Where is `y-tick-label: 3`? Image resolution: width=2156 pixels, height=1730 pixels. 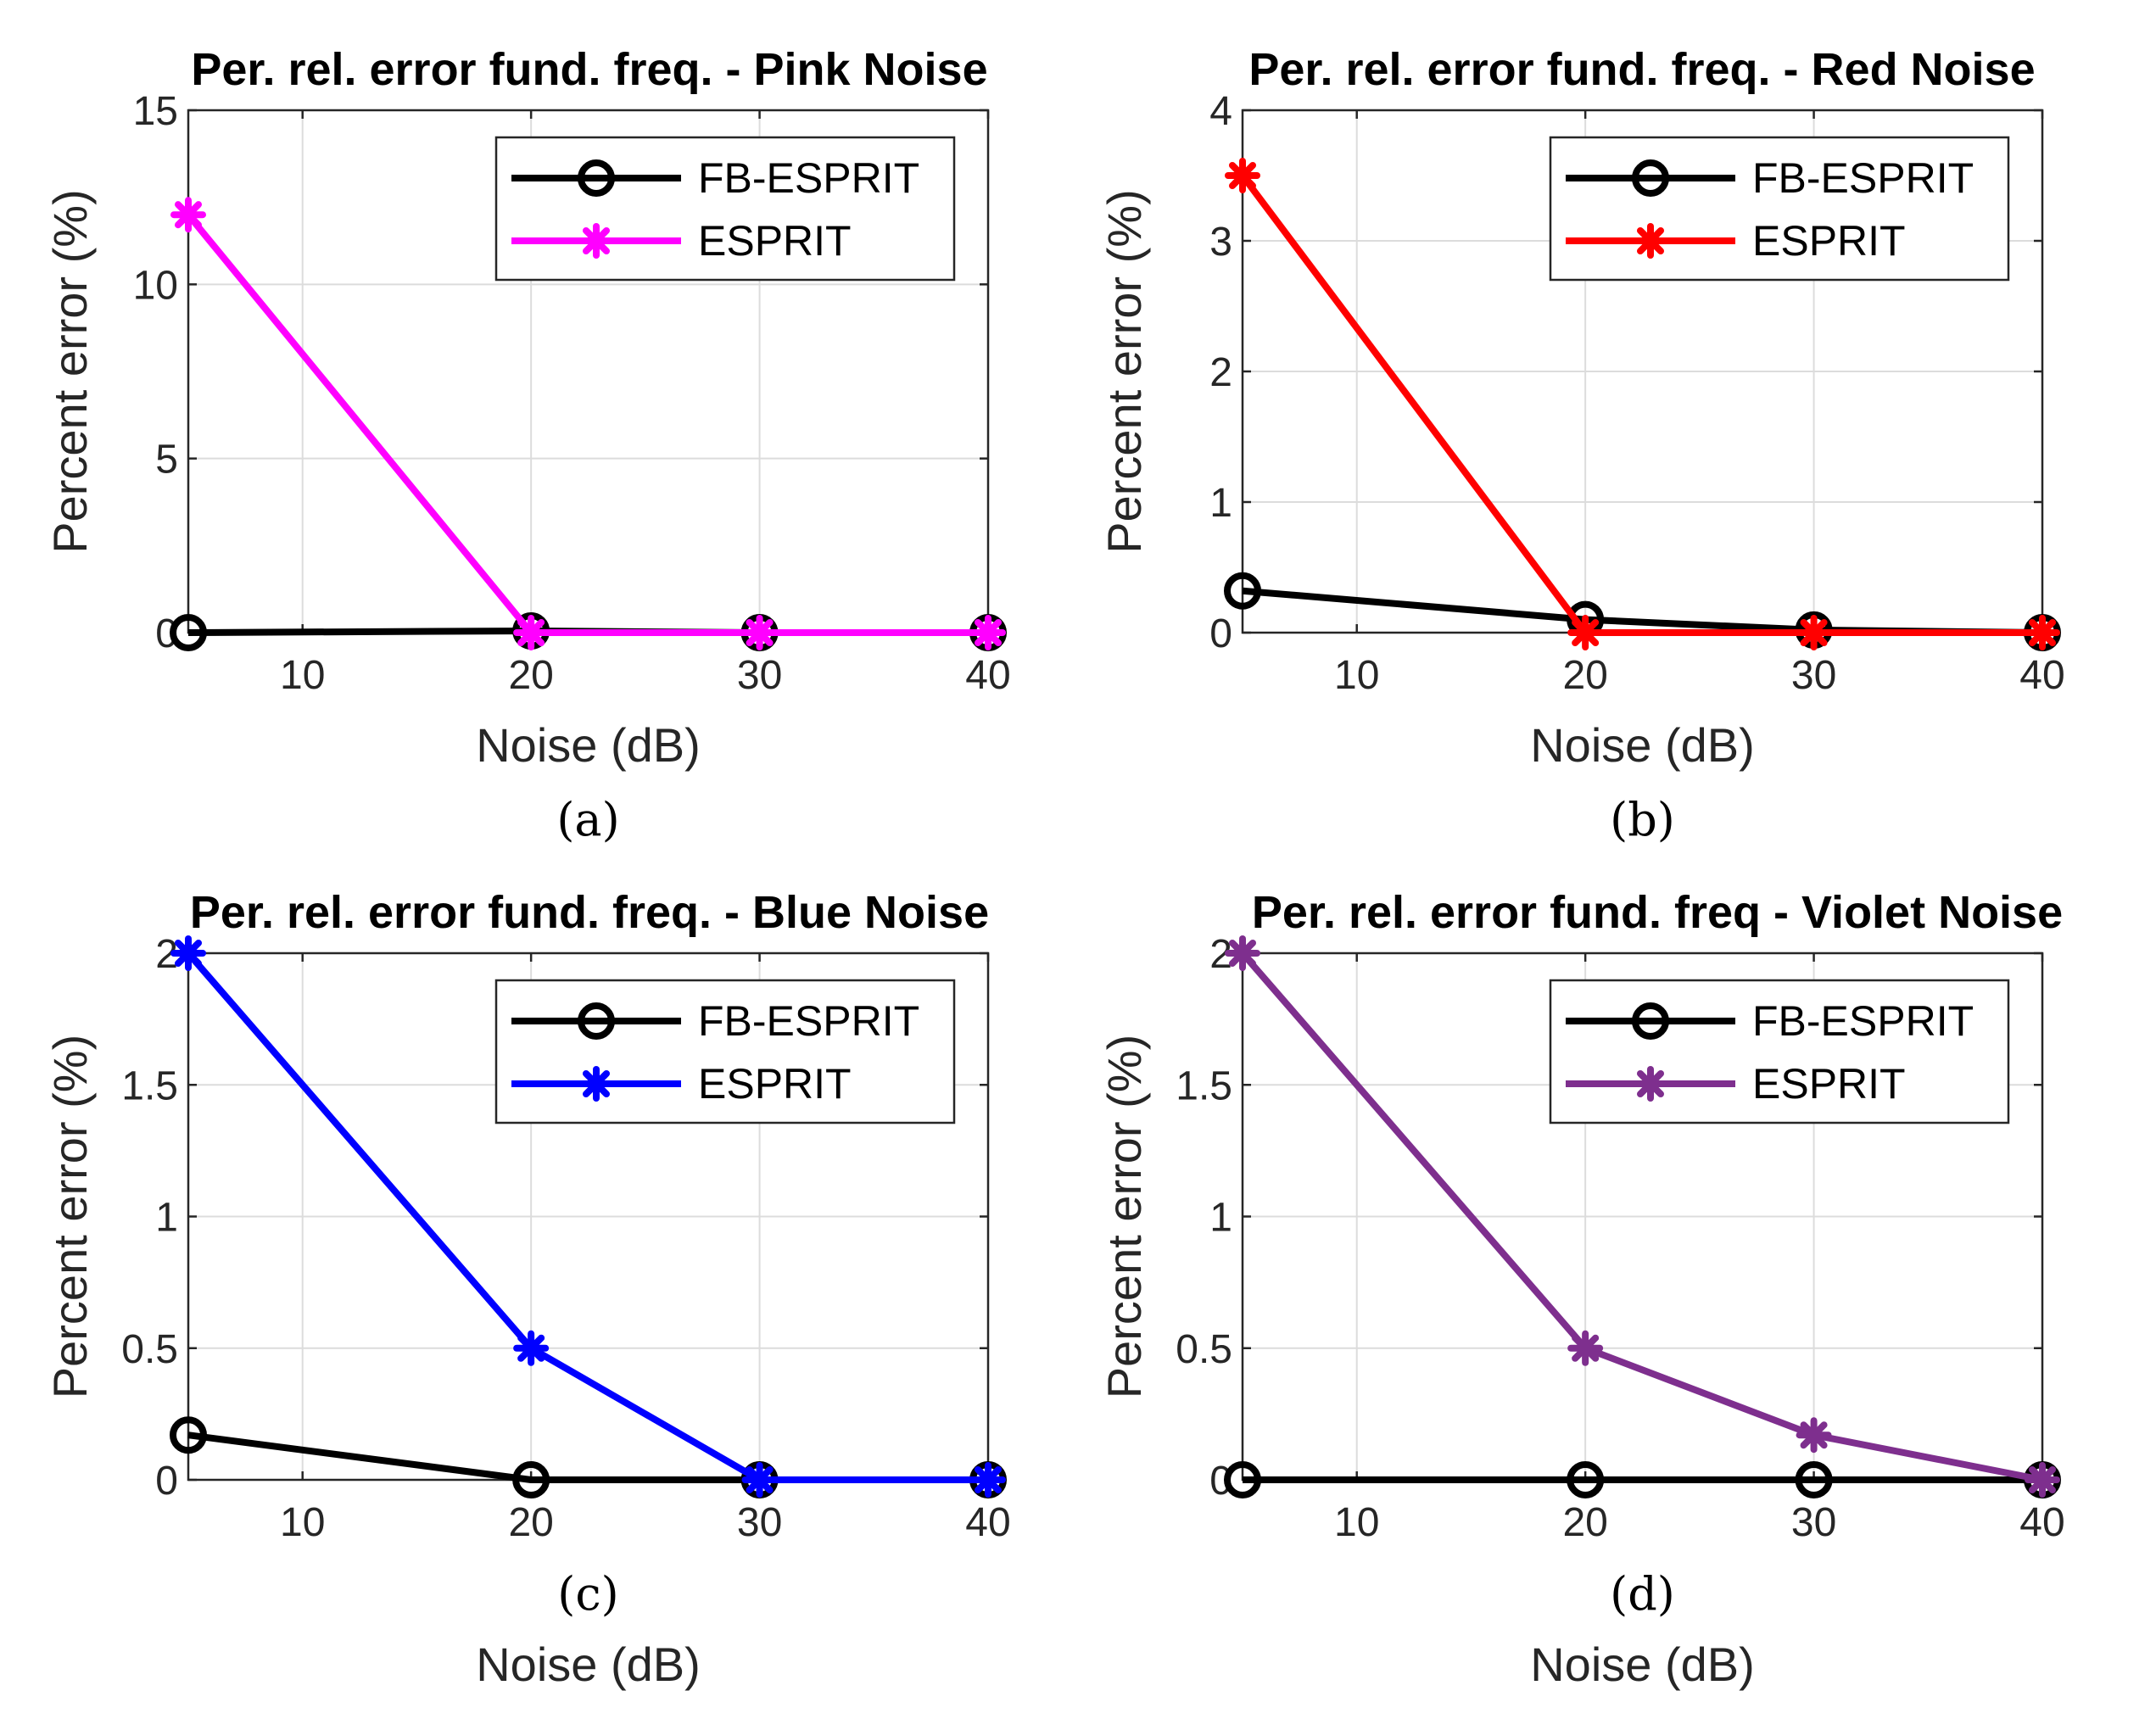
y-tick-label: 3 is located at coordinates (1220, 243).